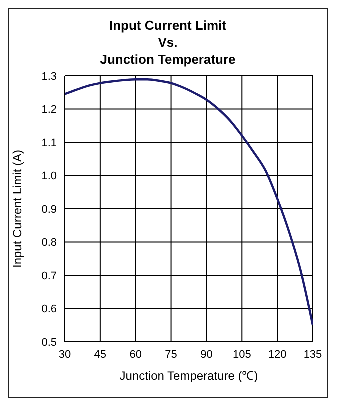  What do you see at coordinates (49, 243) in the screenshot?
I see `y-tick-label: 0.8` at bounding box center [49, 243].